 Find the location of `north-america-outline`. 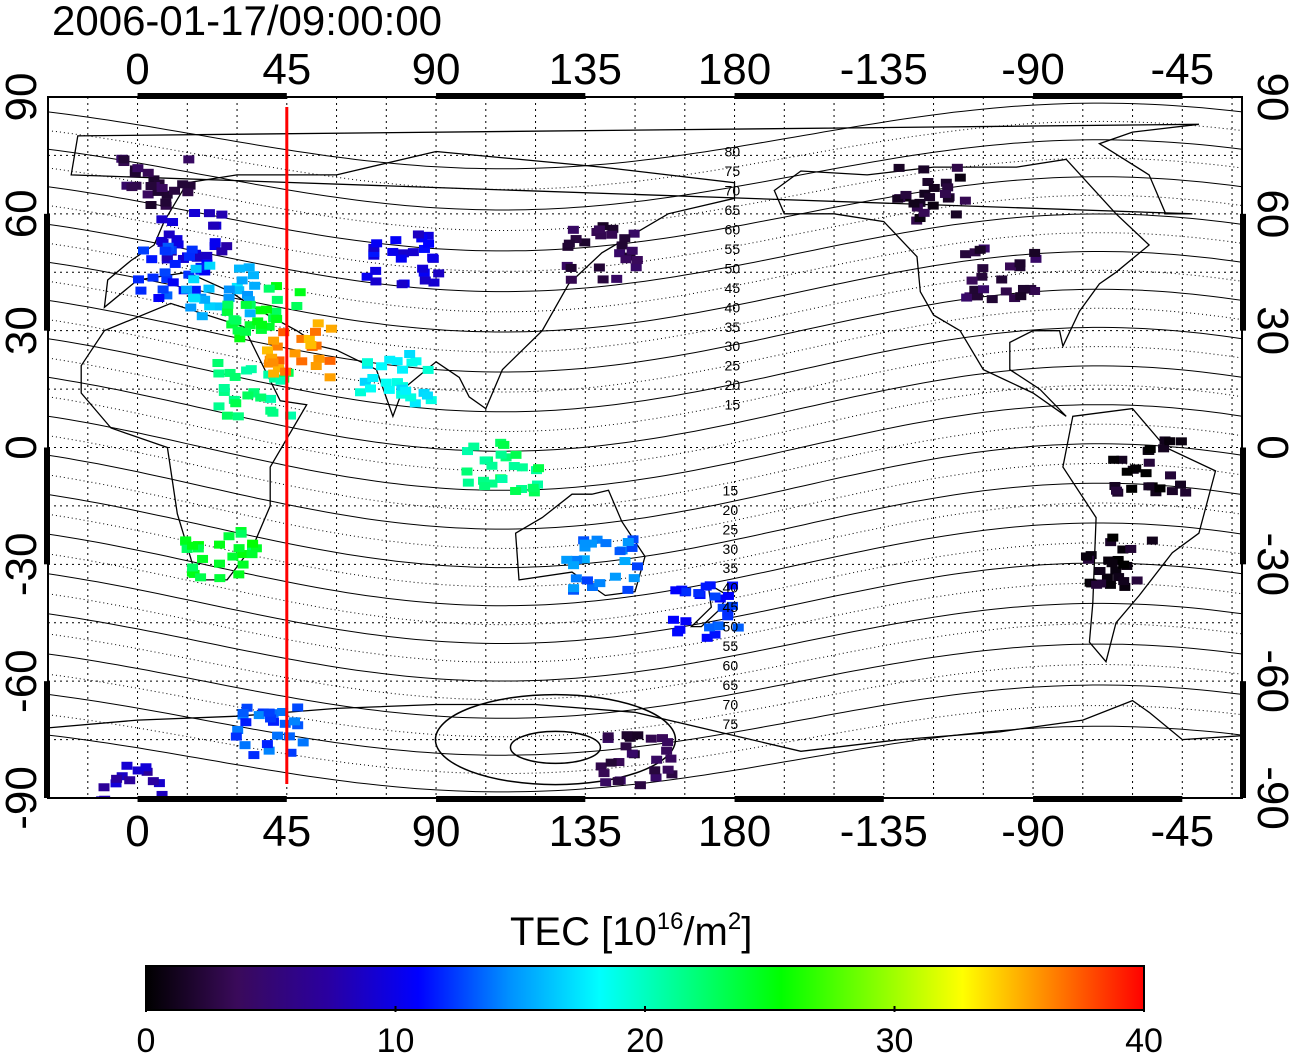

north-america-outline is located at coordinates (962, 287).